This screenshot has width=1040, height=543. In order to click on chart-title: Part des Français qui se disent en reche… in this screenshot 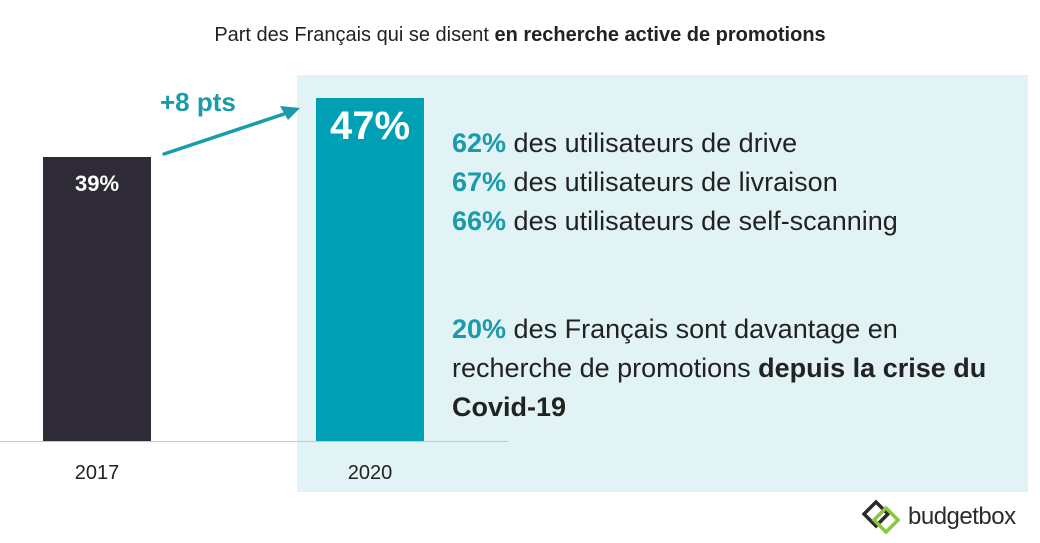, I will do `click(520, 35)`.